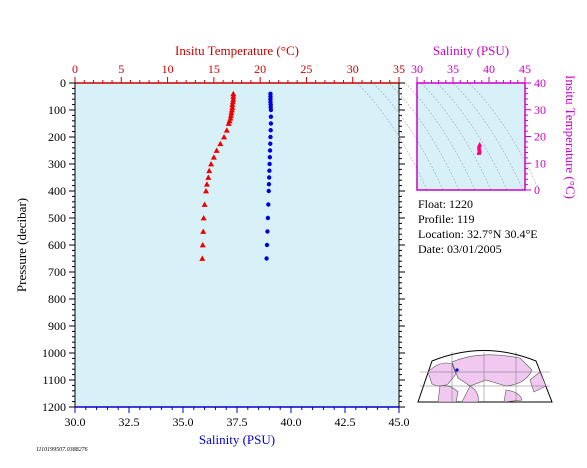 Image resolution: width=587 pixels, height=468 pixels. What do you see at coordinates (62, 450) in the screenshot?
I see `footer-code: 1110199507.0388276` at bounding box center [62, 450].